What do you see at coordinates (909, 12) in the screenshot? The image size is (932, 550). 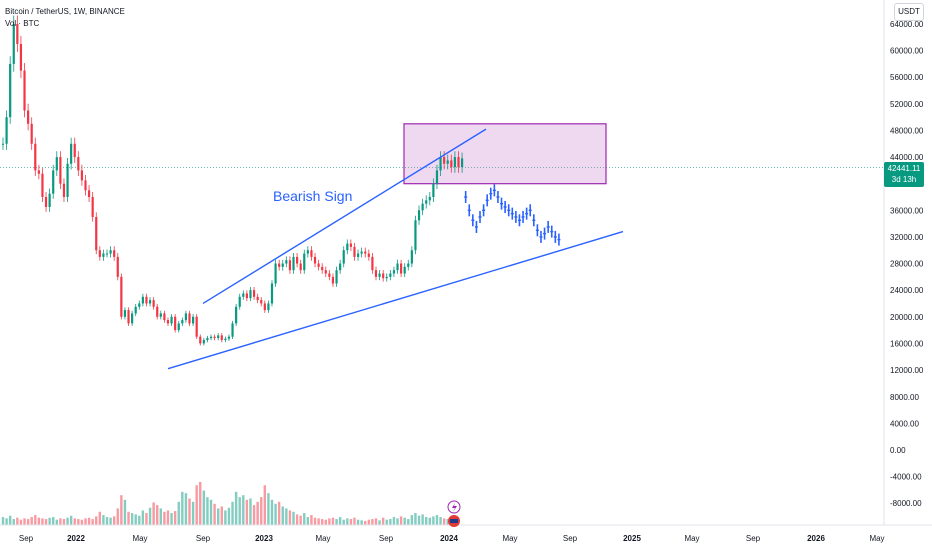 I see `currency-button: USDT` at bounding box center [909, 12].